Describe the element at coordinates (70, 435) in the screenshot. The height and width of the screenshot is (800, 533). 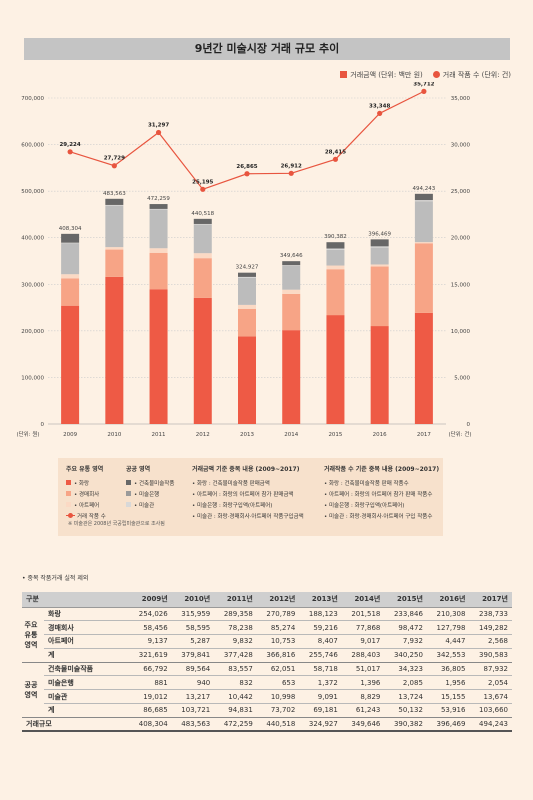
I see `x-tick: 2009` at that location.